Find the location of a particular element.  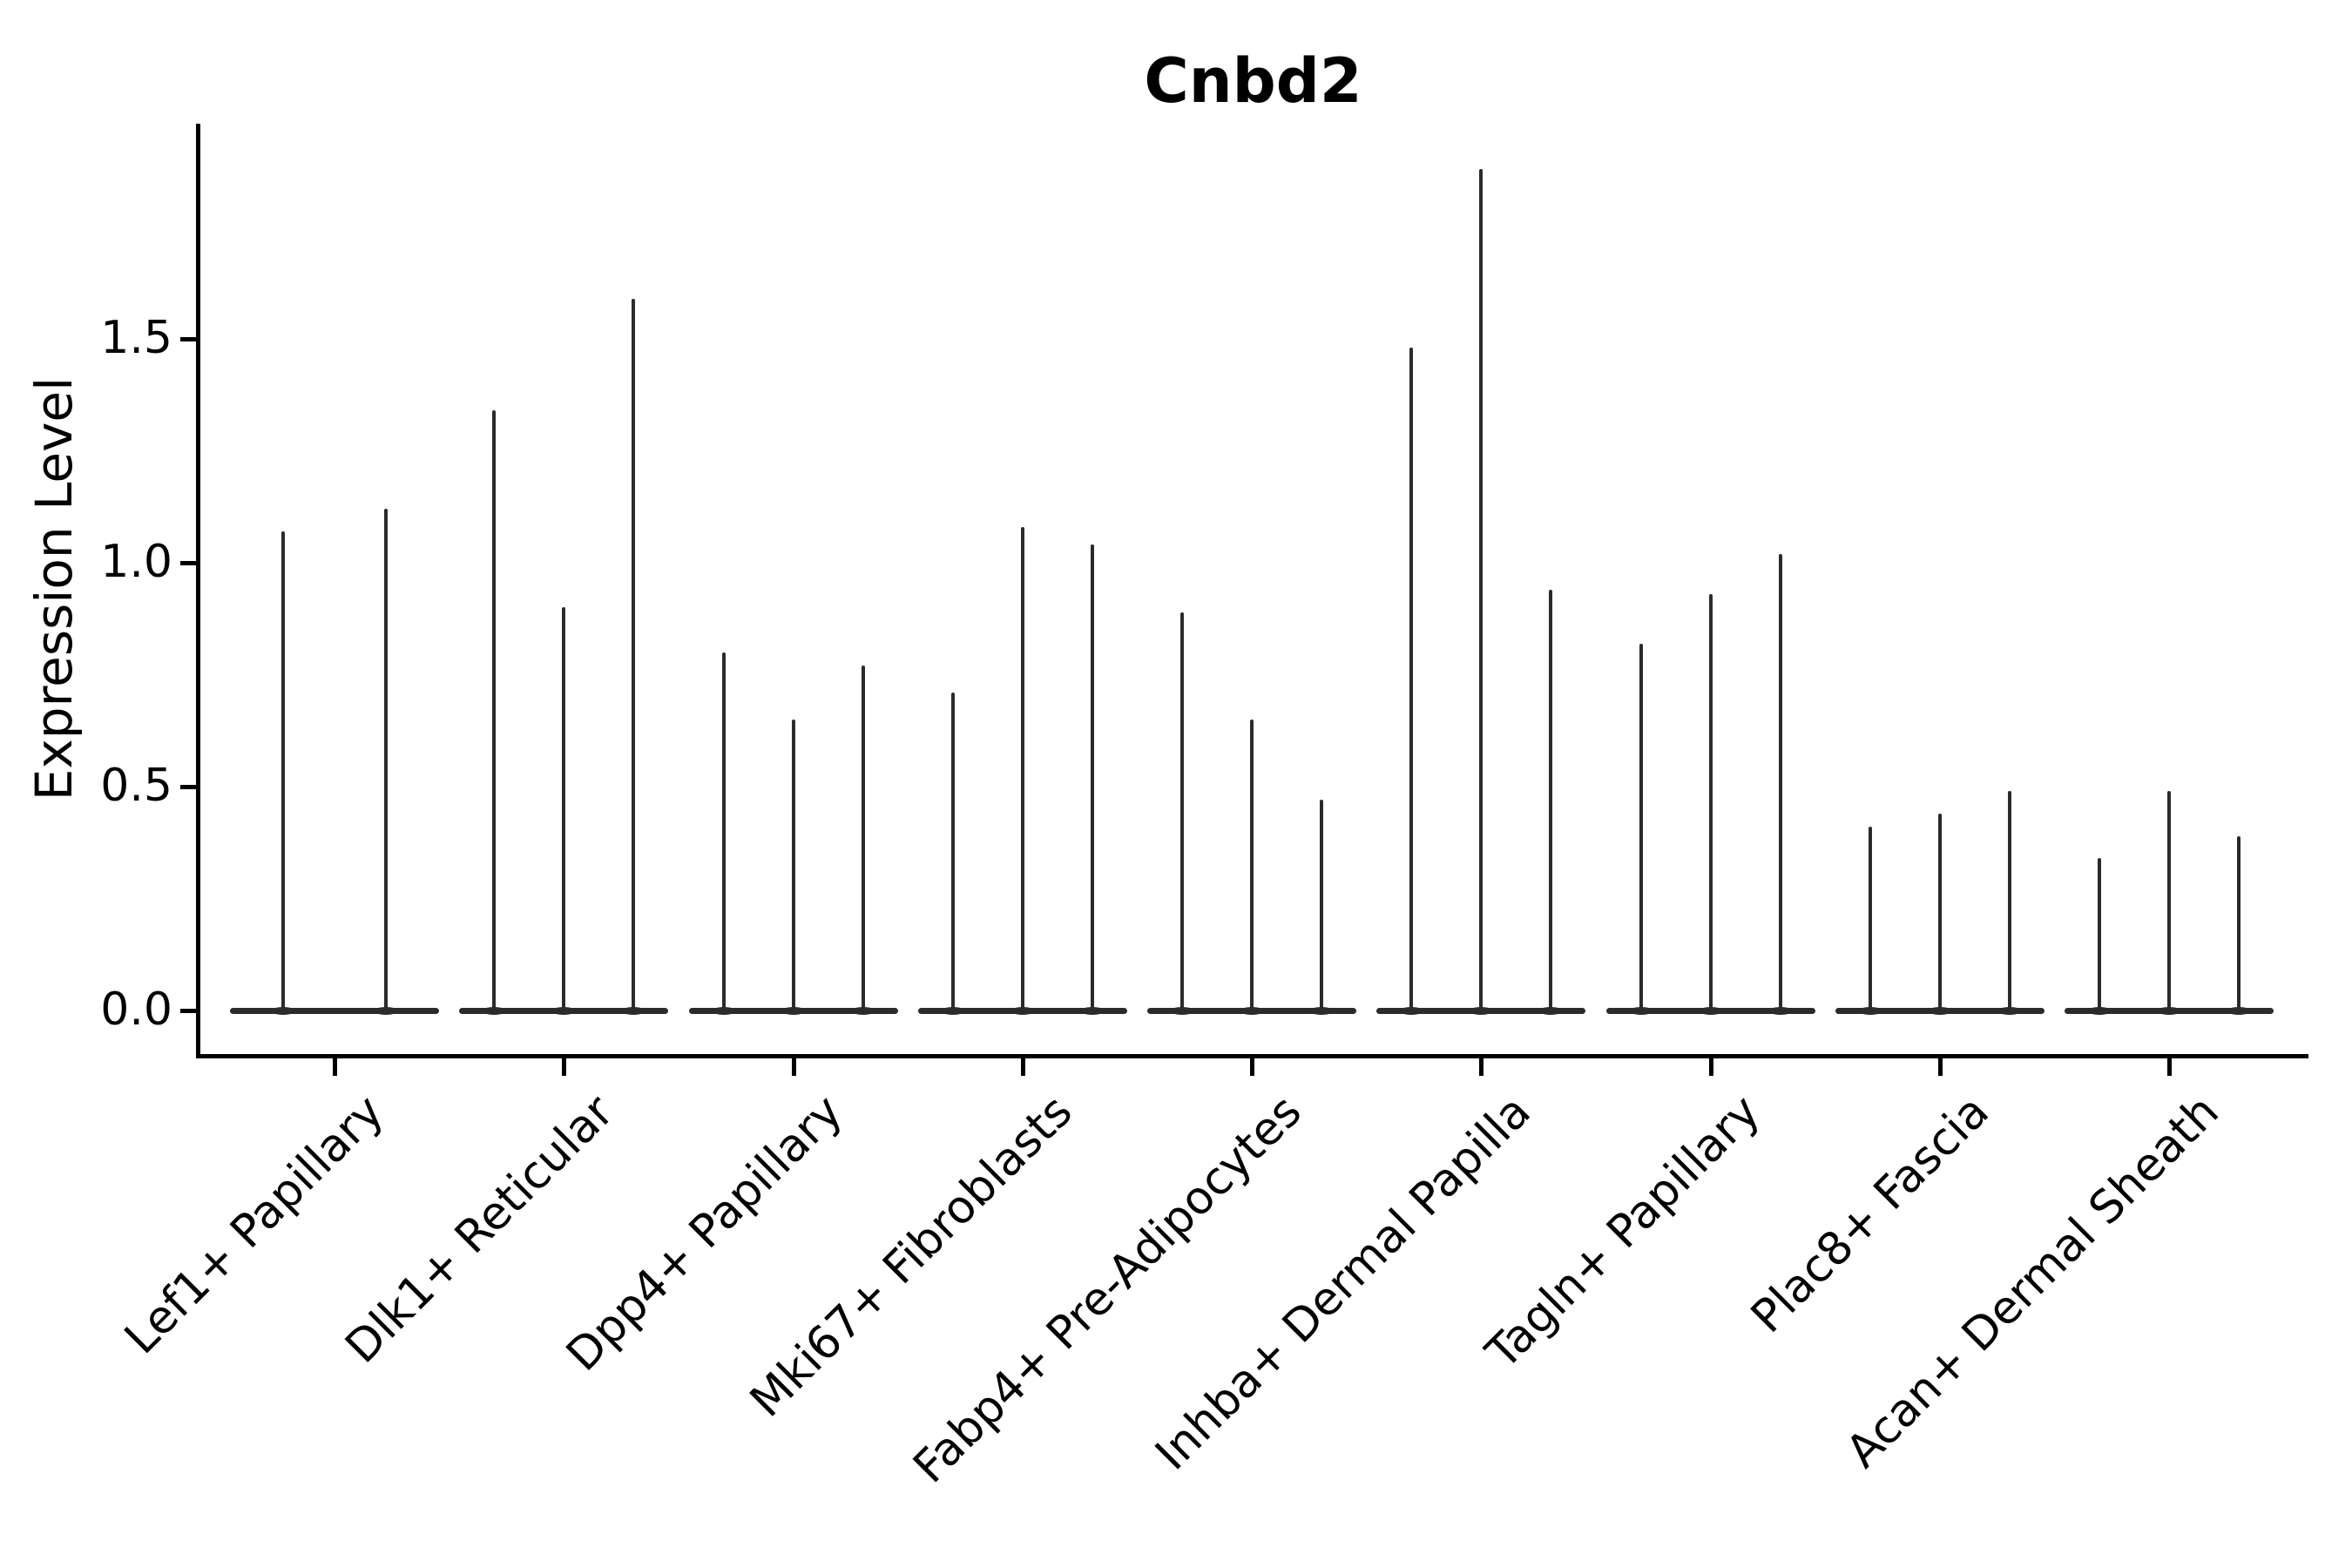

x-tick-label: Acan+ Dermal Sheath is located at coordinates (2032, 1281).